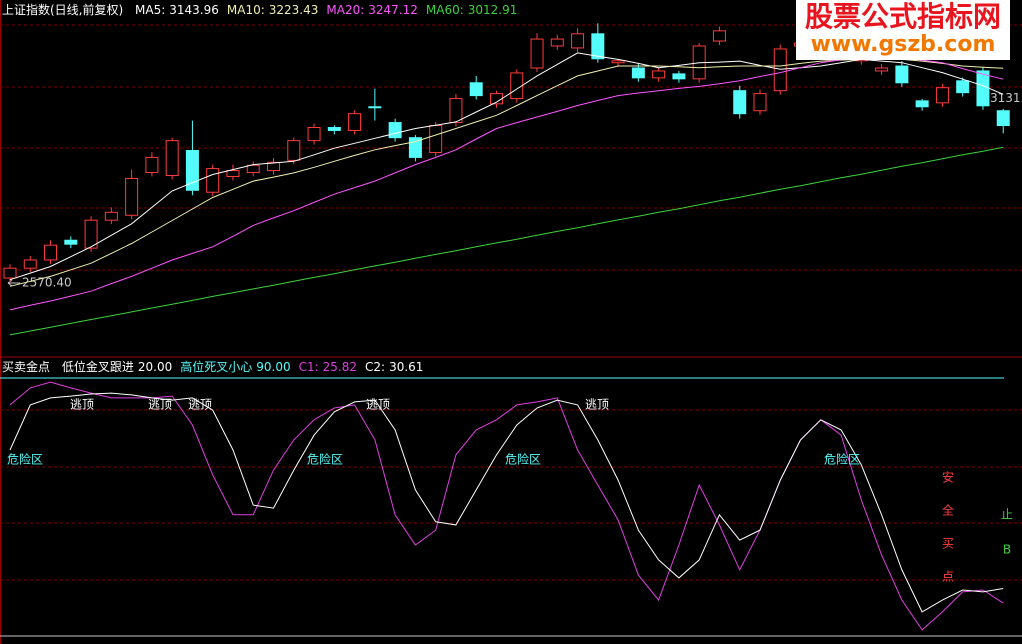  What do you see at coordinates (97, 367) in the screenshot?
I see `param-name: 低位金叉跟进` at bounding box center [97, 367].